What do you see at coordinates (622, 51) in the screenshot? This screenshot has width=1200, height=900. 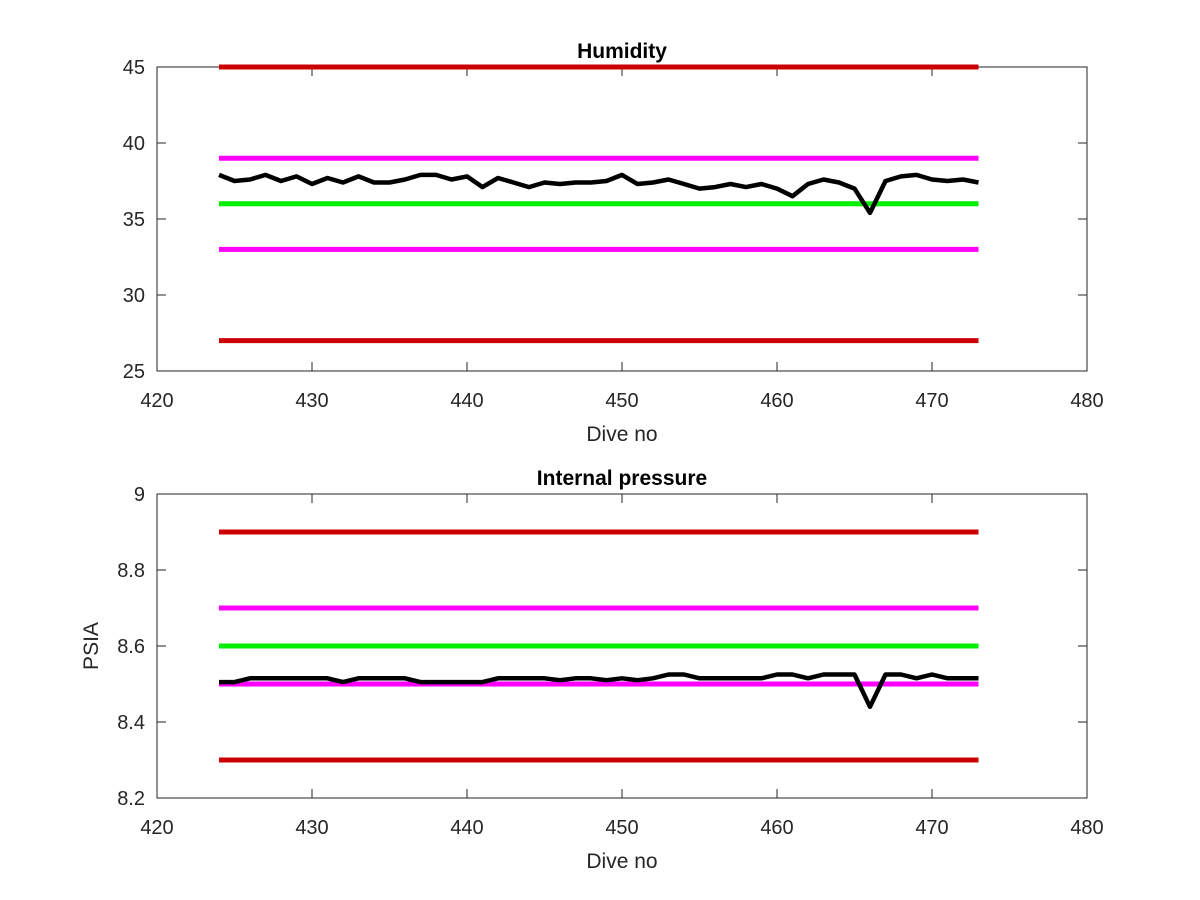 I see `chart-title: Humidity` at bounding box center [622, 51].